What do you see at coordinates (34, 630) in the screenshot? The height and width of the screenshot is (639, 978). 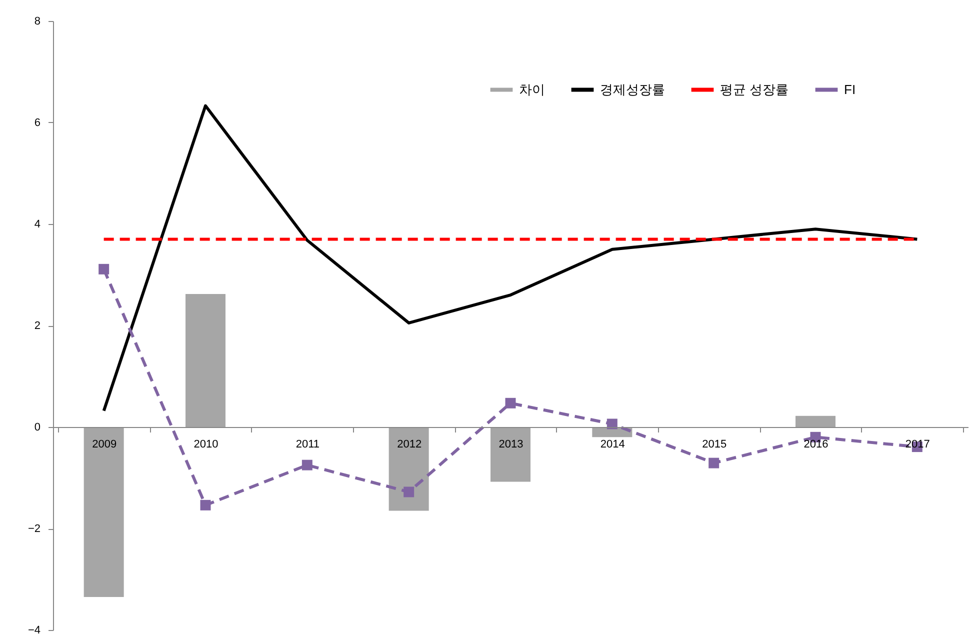 I see `y-tick-label: −4` at bounding box center [34, 630].